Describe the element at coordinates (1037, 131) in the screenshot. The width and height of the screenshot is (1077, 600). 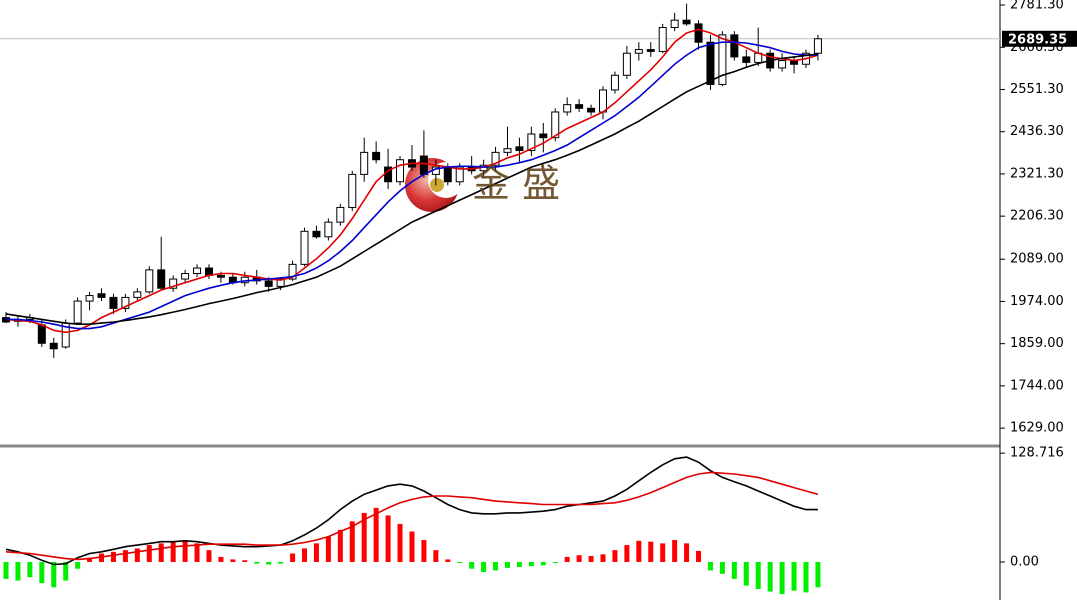
I see `y-tick-label: 2436.30` at that location.